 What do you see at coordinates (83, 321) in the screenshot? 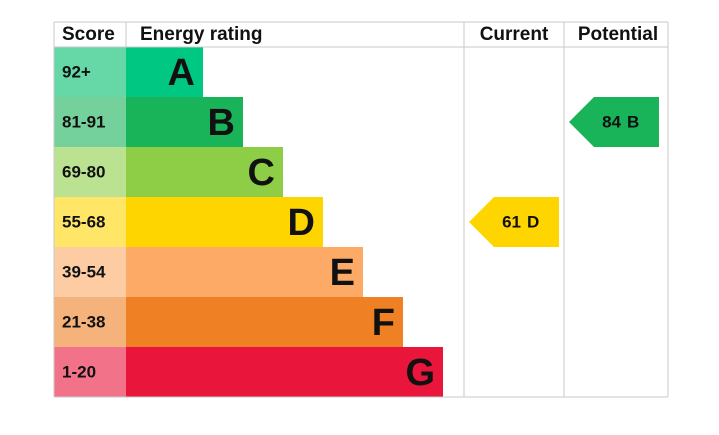
I see `score-label: 21-38` at bounding box center [83, 321].